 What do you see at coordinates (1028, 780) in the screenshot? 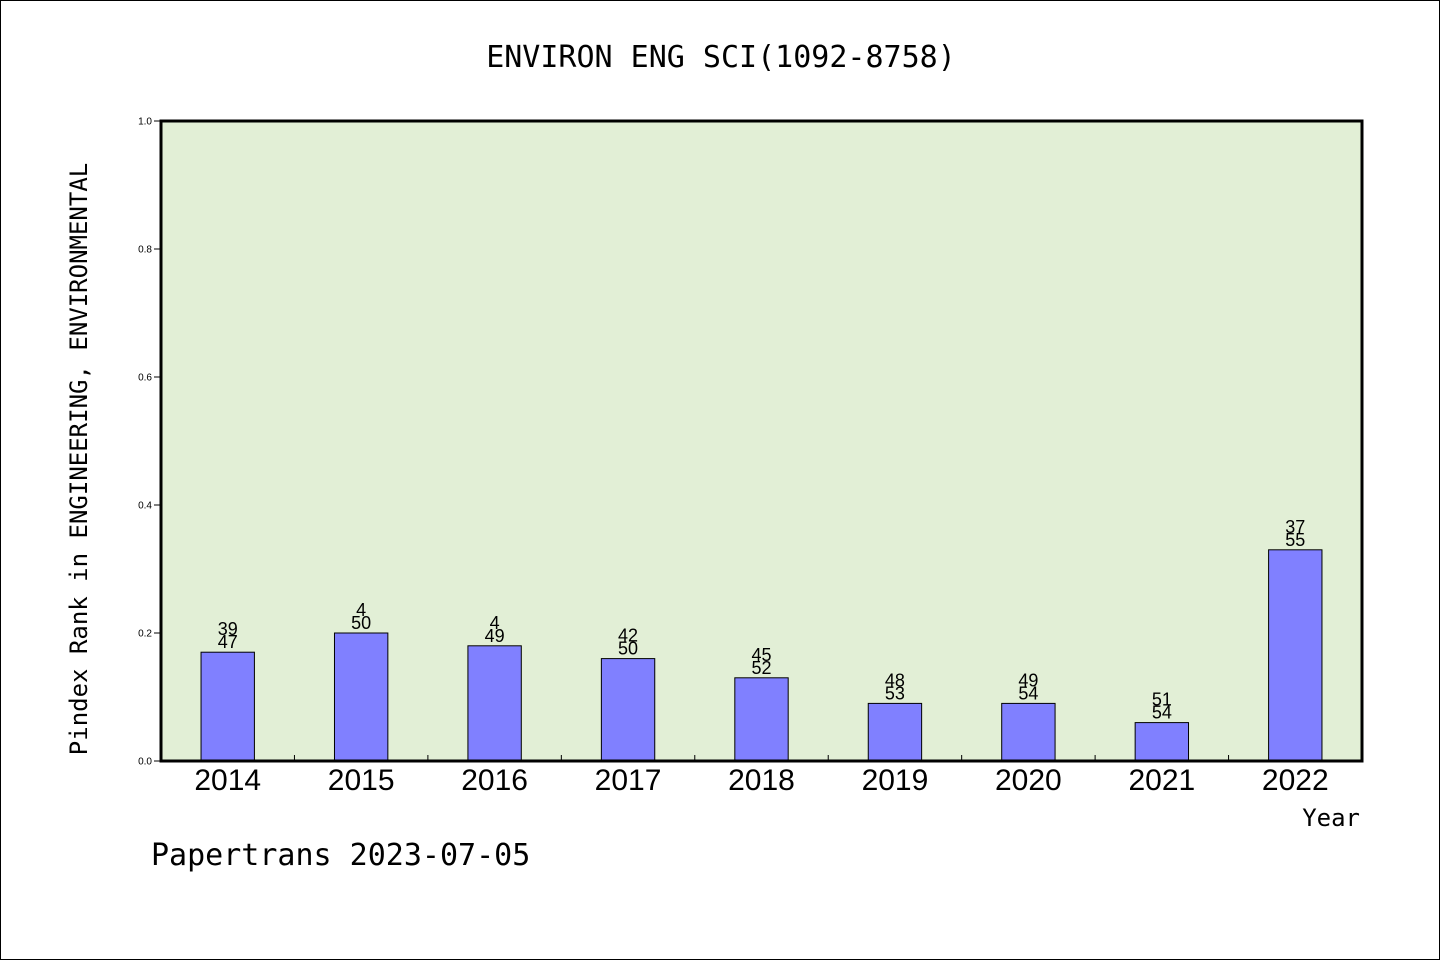
I see `x-tick-label: 2020` at bounding box center [1028, 780].